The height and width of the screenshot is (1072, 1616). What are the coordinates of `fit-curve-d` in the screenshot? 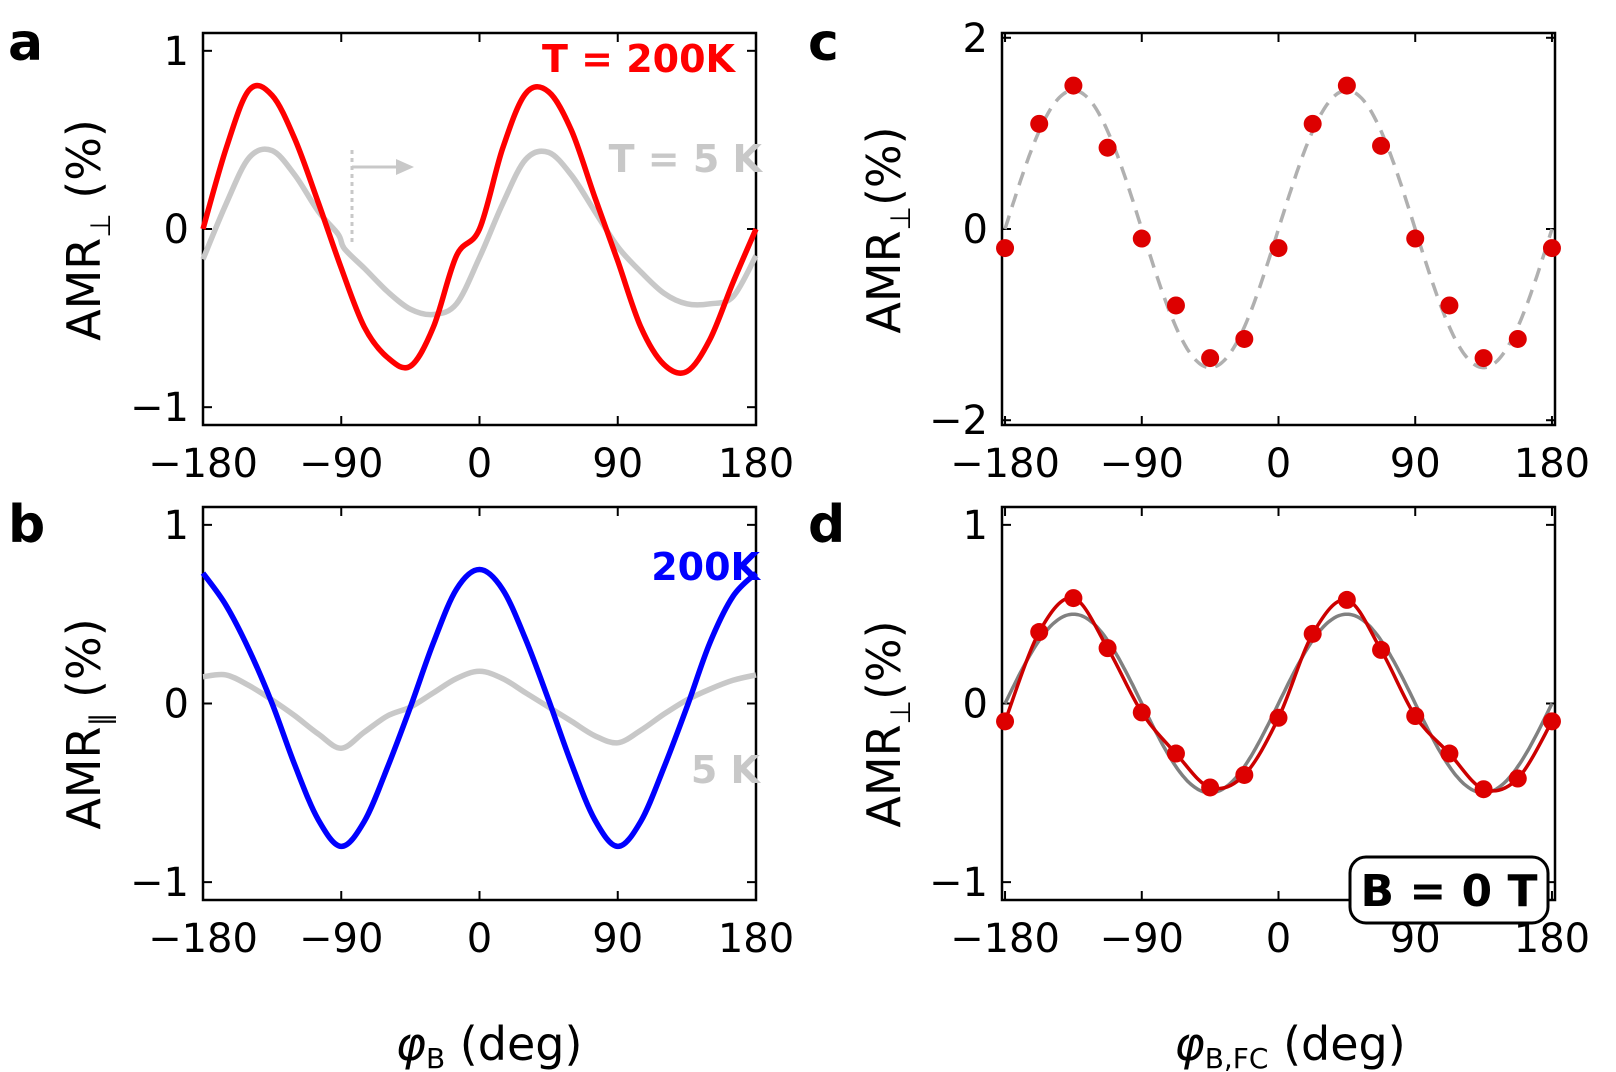 It's located at (1278, 703).